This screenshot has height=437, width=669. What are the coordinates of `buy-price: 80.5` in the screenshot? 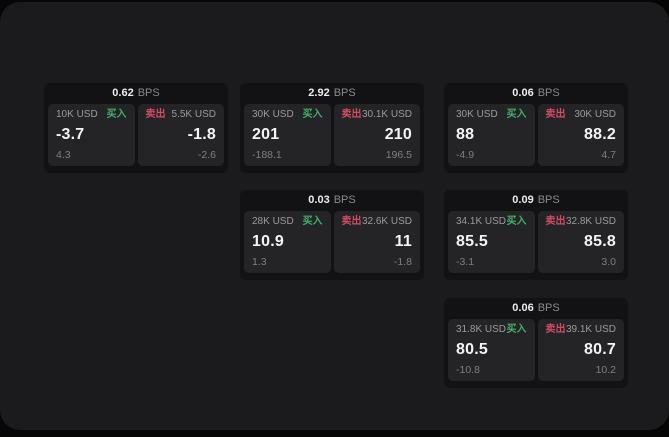 It's located at (472, 349).